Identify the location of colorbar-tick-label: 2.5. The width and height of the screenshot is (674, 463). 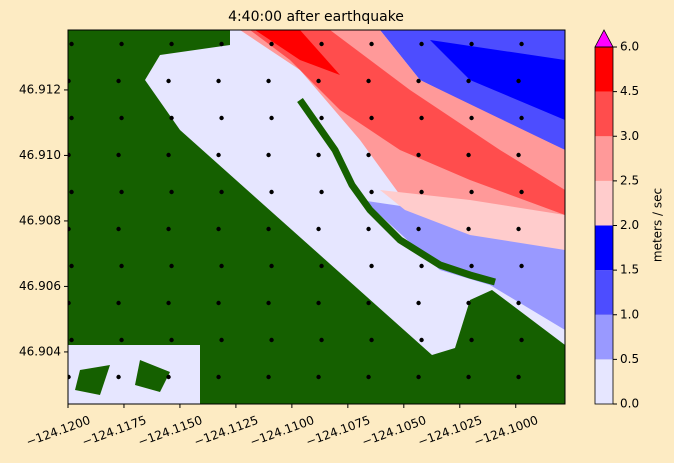
(629, 180).